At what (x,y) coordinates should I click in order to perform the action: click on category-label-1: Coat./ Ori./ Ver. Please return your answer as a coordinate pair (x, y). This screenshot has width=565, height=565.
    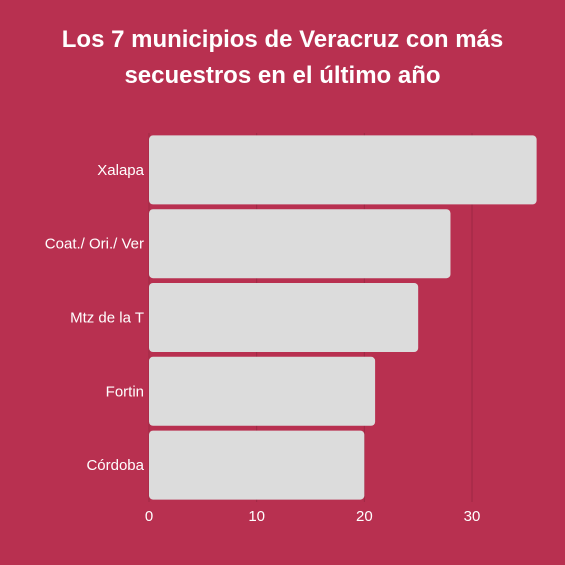
    Looking at the image, I should click on (94, 244).